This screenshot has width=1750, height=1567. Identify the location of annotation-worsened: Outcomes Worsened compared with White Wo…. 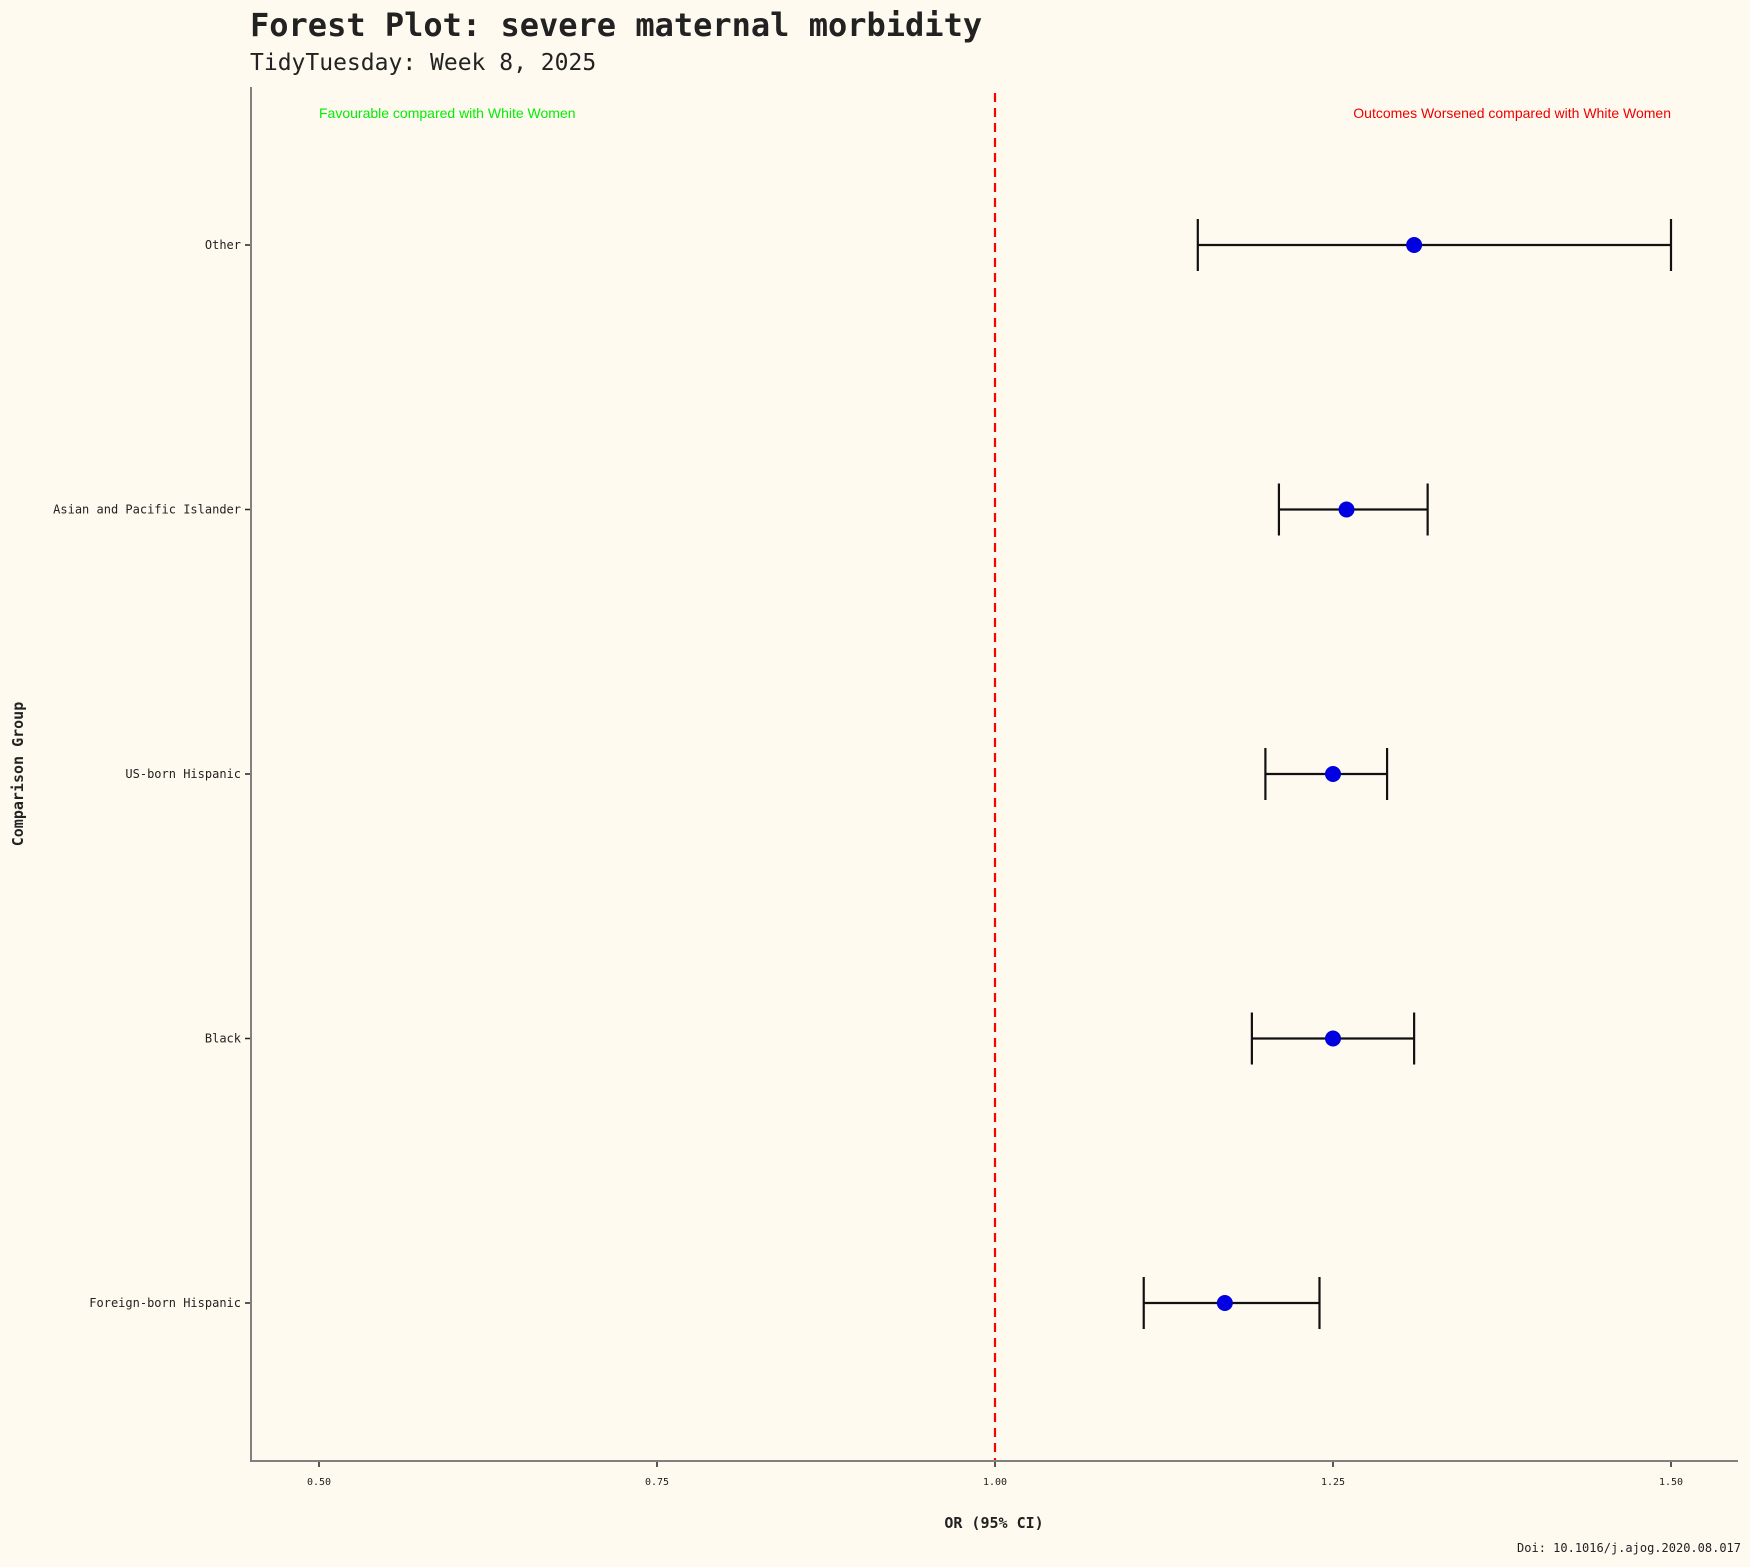
(1512, 113).